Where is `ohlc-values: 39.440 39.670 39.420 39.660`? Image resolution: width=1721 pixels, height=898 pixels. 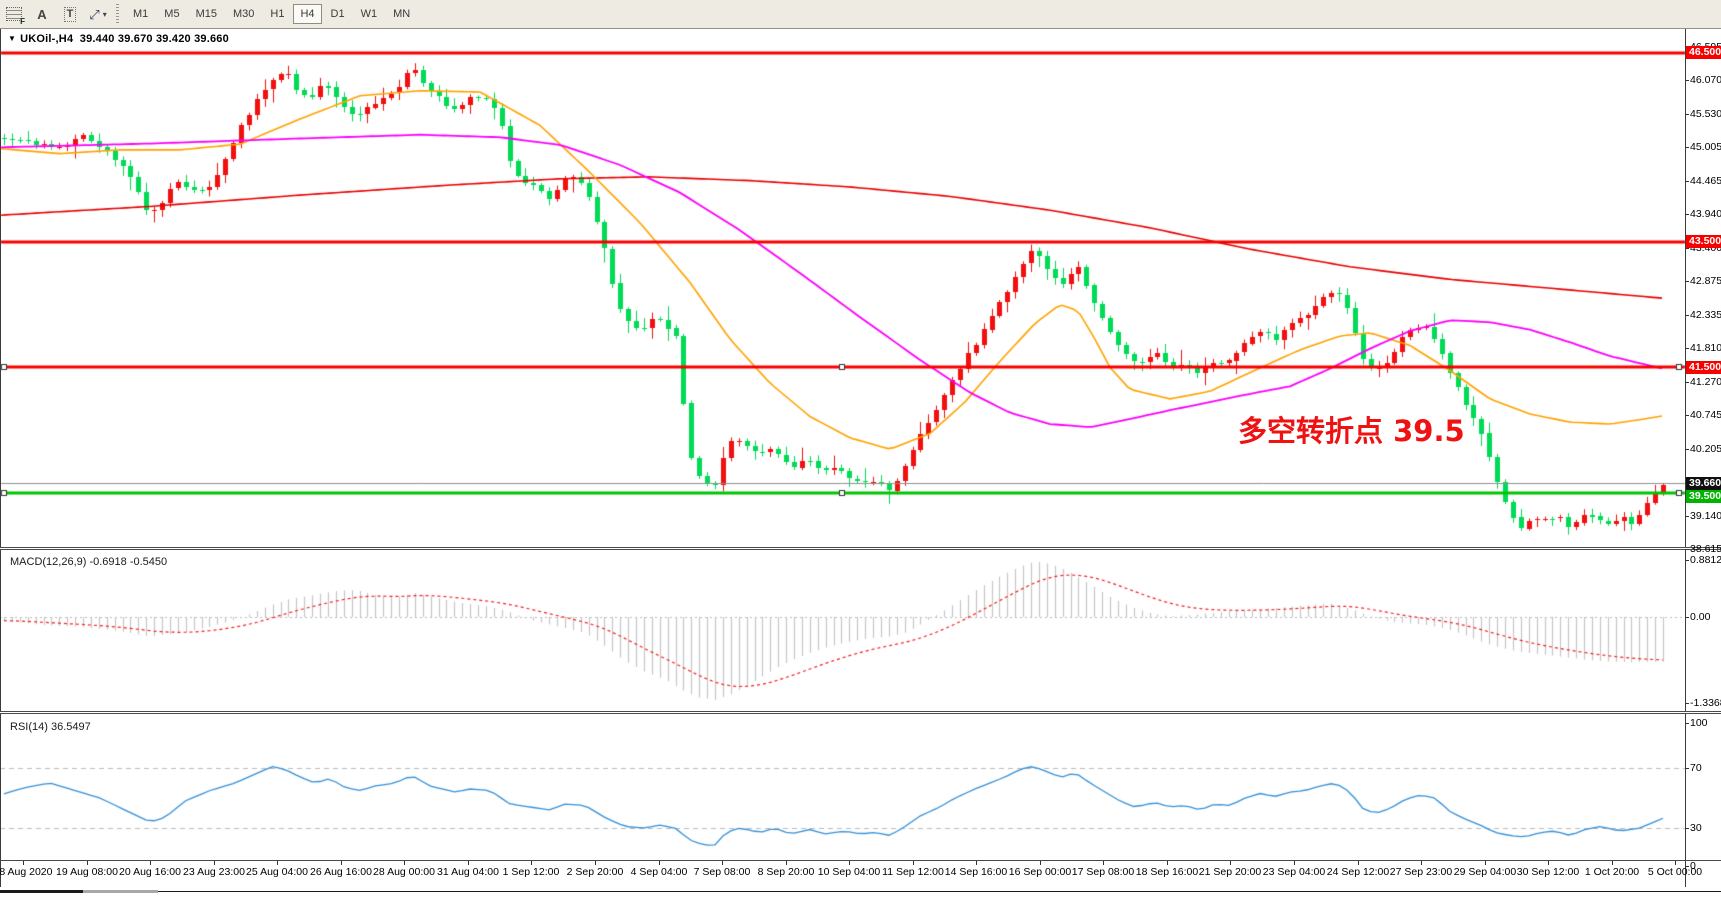
ohlc-values: 39.440 39.670 39.420 39.660 is located at coordinates (154, 39).